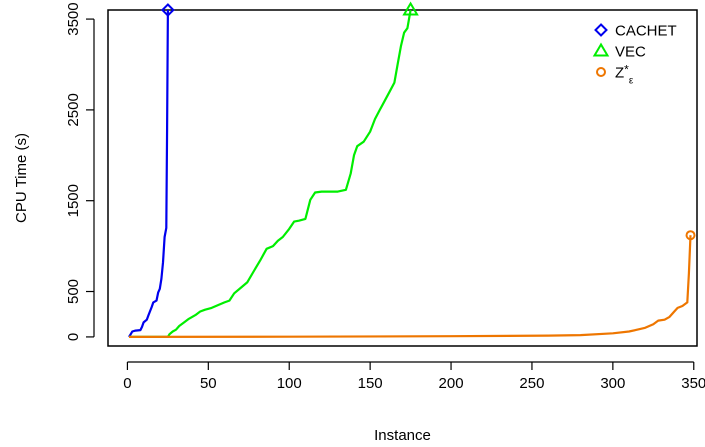  Describe the element at coordinates (289, 383) in the screenshot. I see `x-tick-label: 100` at that location.